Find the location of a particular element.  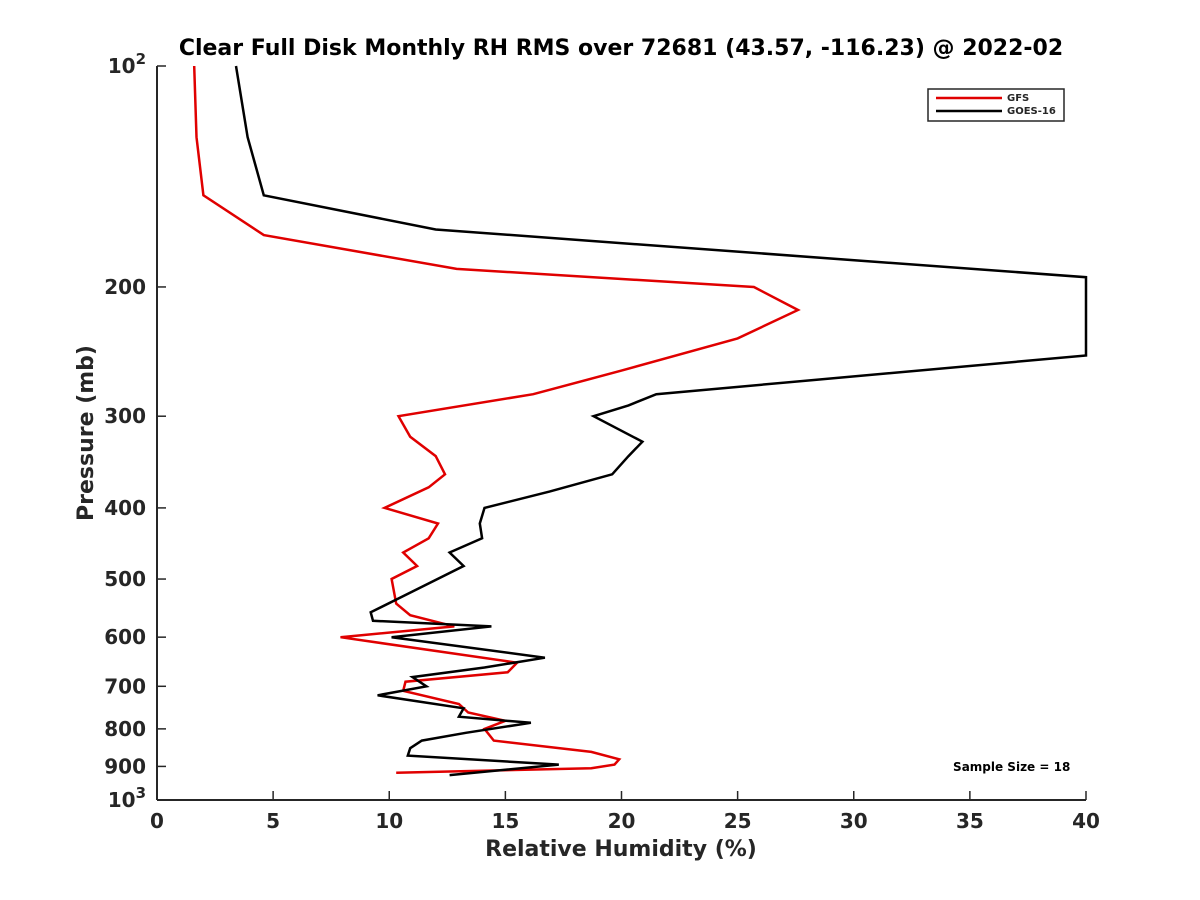

y-tick-label: 10³ is located at coordinates (127, 798).